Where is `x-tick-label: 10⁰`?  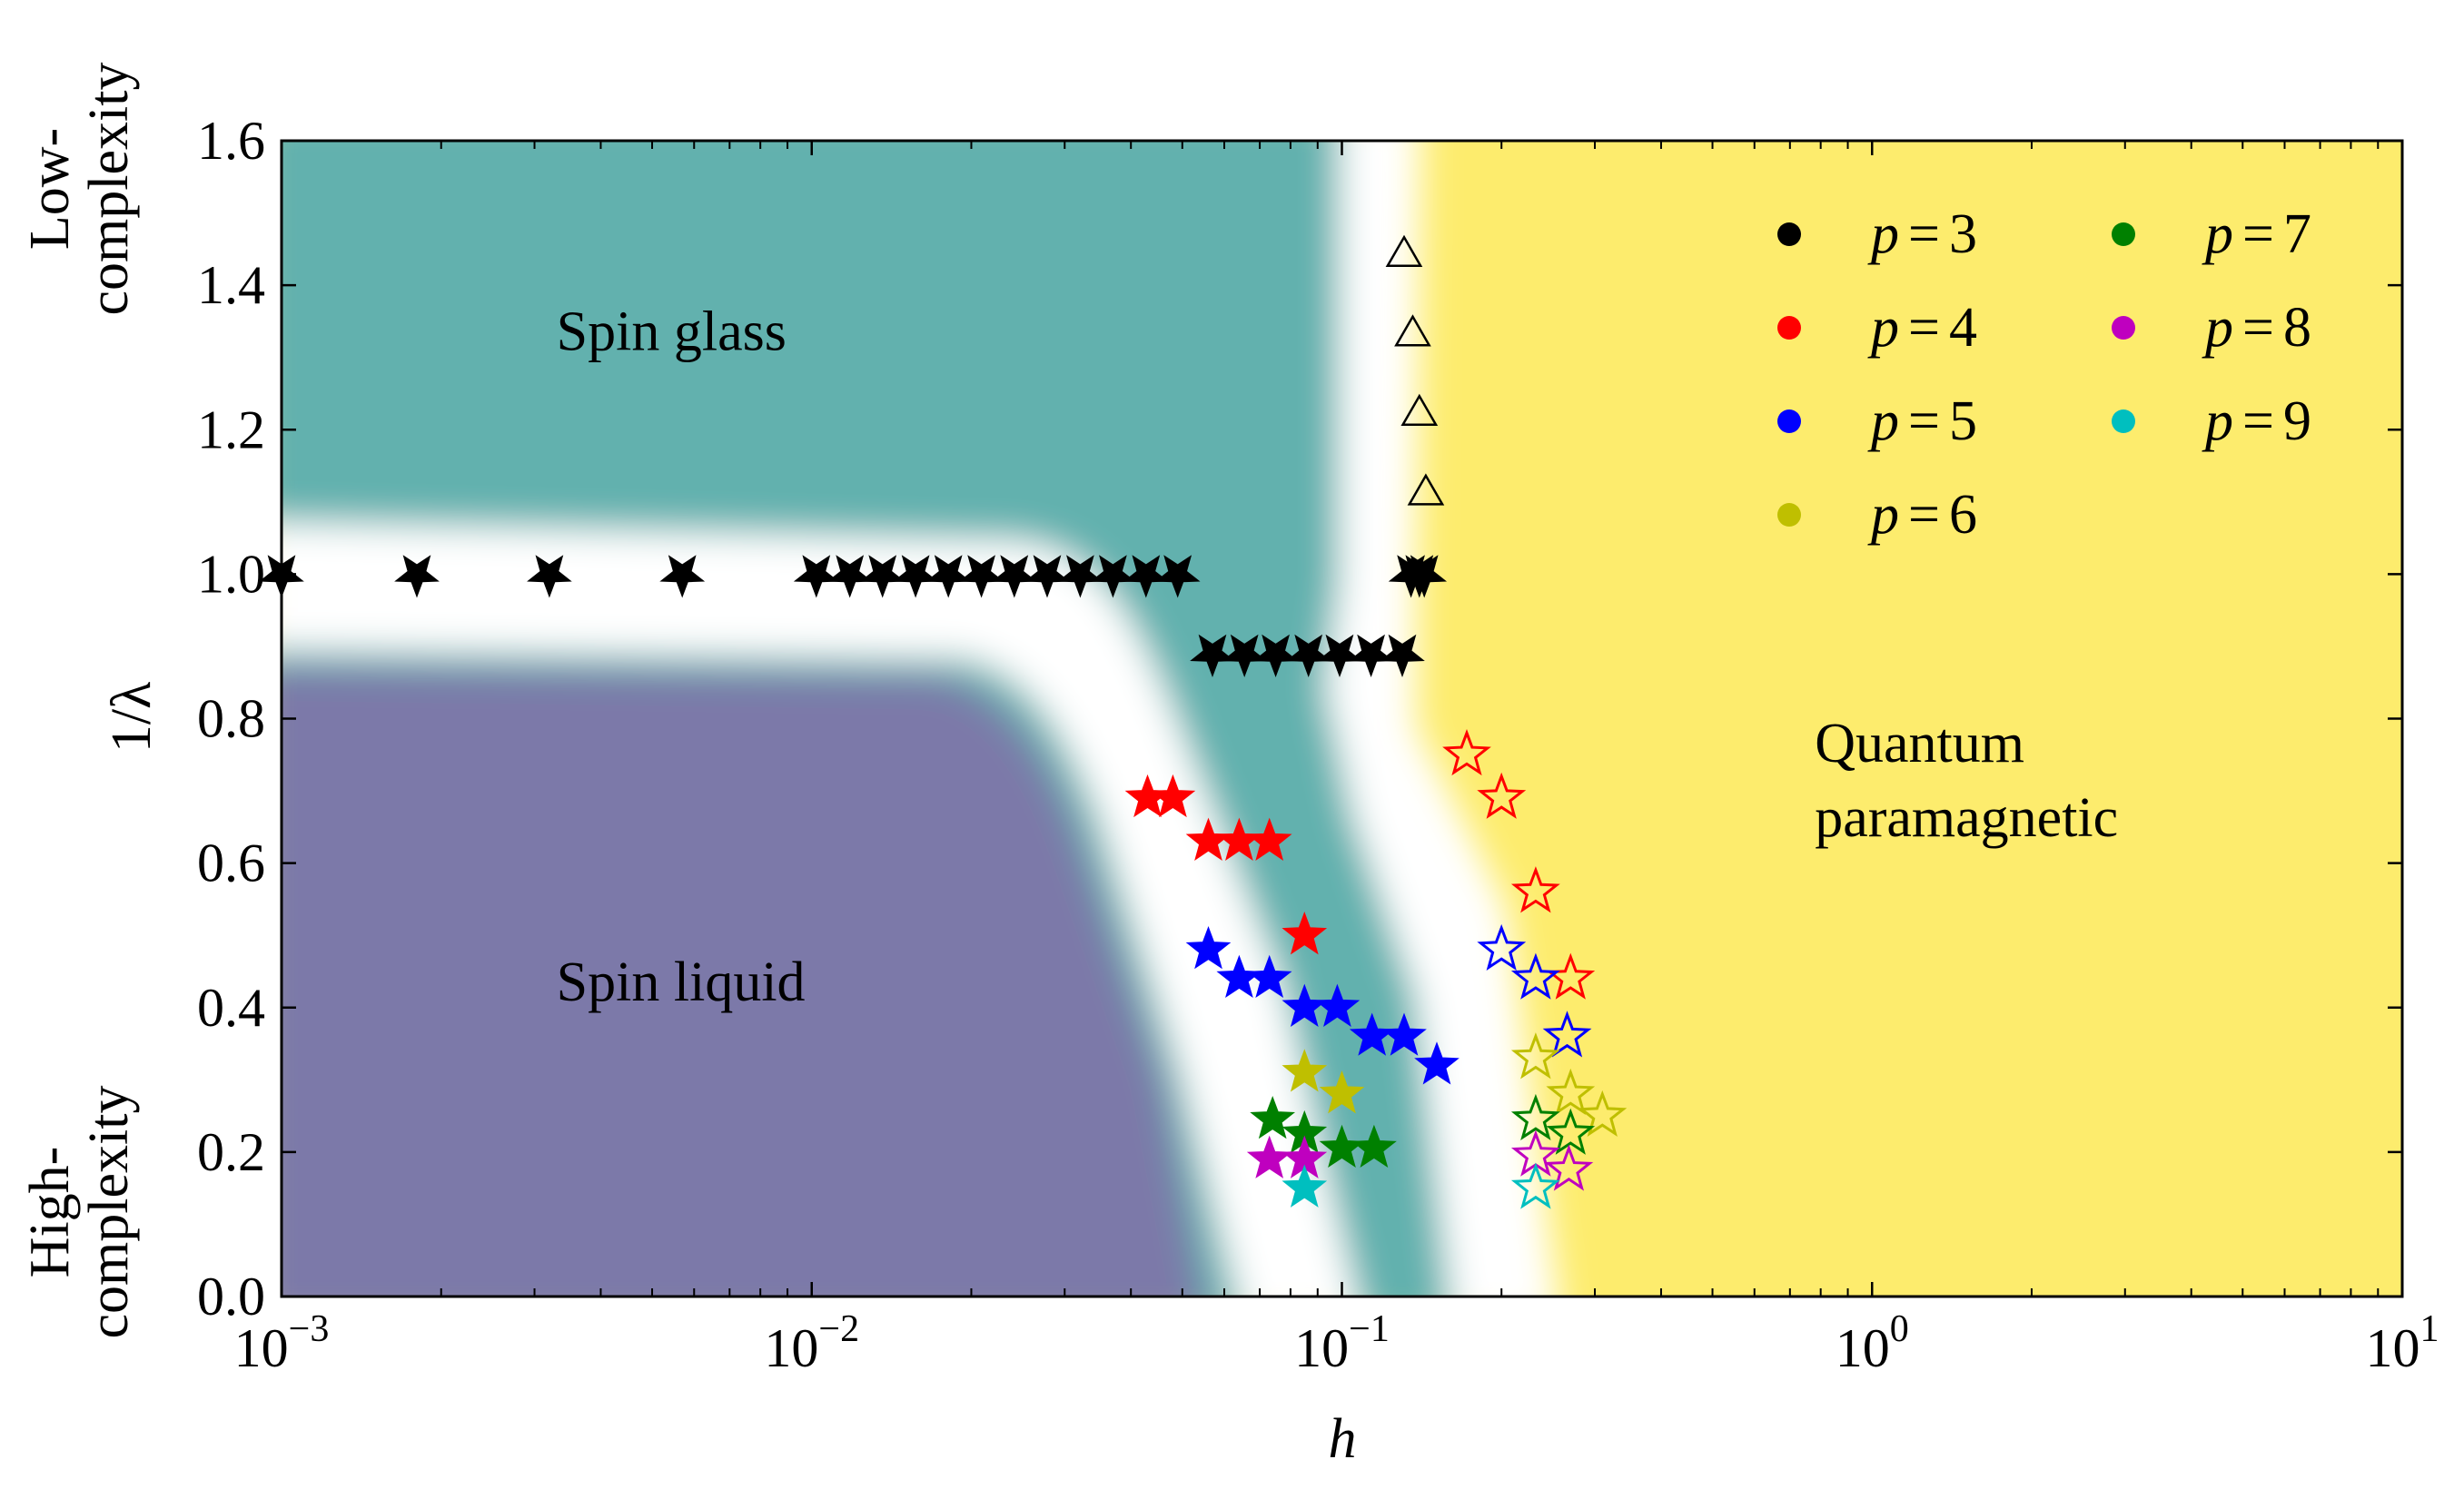
x-tick-label: 10⁰ is located at coordinates (1872, 1343).